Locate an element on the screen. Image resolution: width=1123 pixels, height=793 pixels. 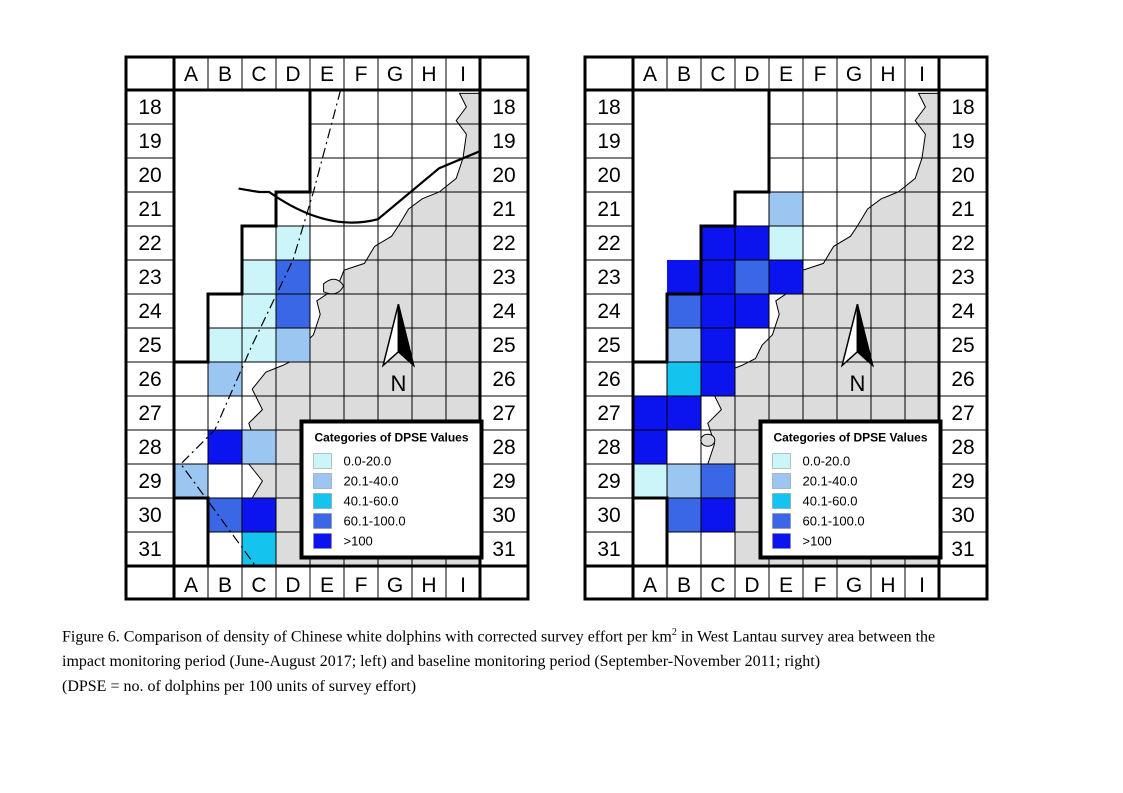
legend-item-label: 60.1-100.0 is located at coordinates (375, 521).